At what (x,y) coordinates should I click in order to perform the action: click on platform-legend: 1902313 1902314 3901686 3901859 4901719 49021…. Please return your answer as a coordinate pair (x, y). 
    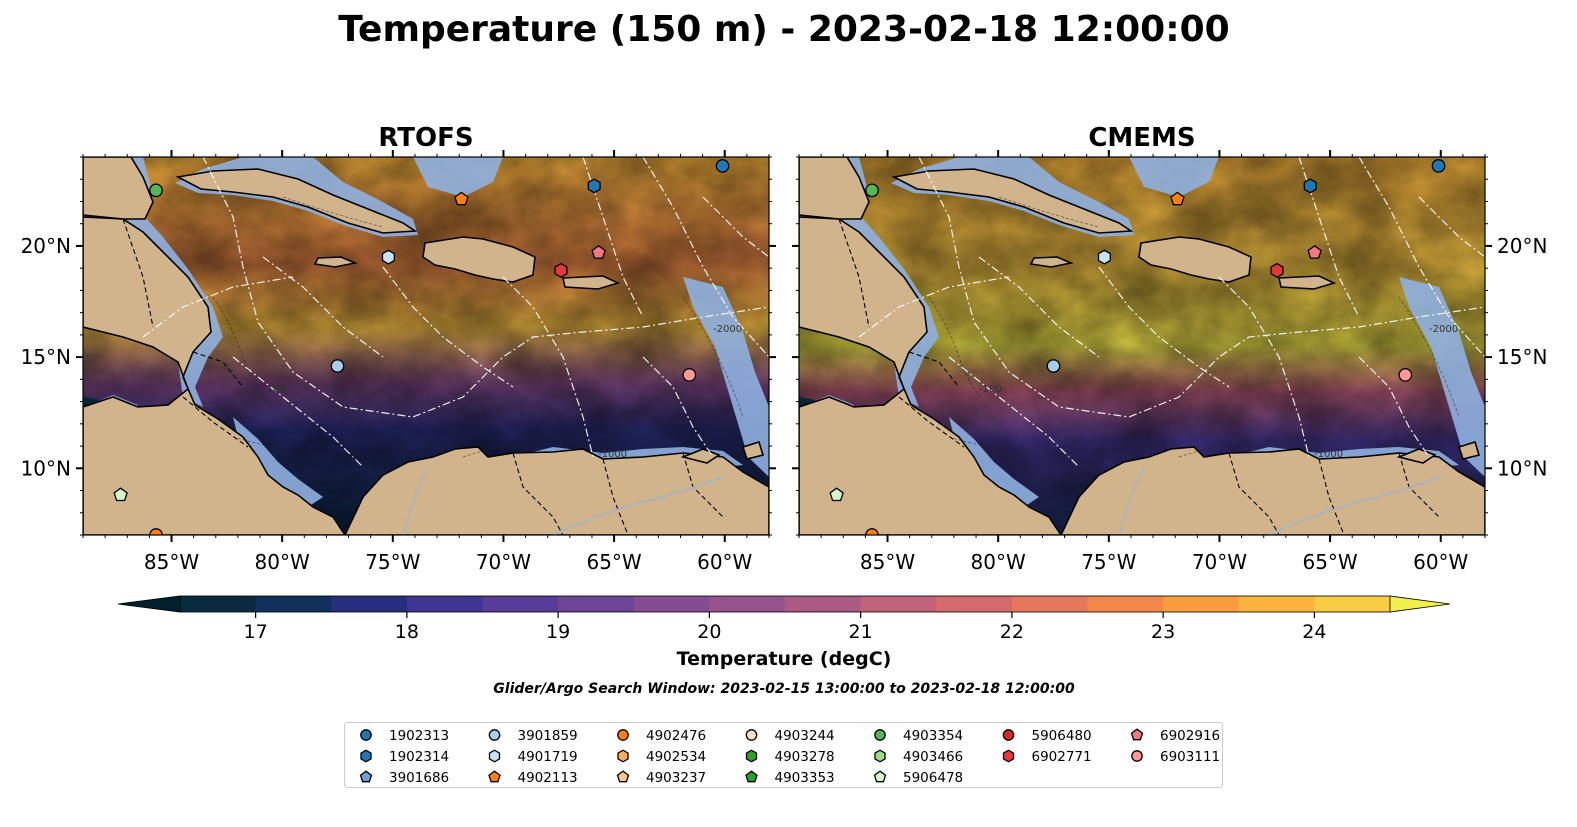
    Looking at the image, I should click on (783, 755).